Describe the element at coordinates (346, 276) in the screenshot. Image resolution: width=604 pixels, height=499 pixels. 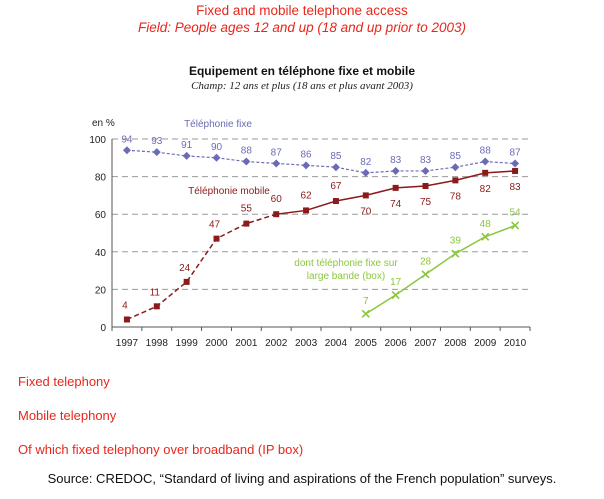
I see `series-name-broadband-line2: large bande (box)` at that location.